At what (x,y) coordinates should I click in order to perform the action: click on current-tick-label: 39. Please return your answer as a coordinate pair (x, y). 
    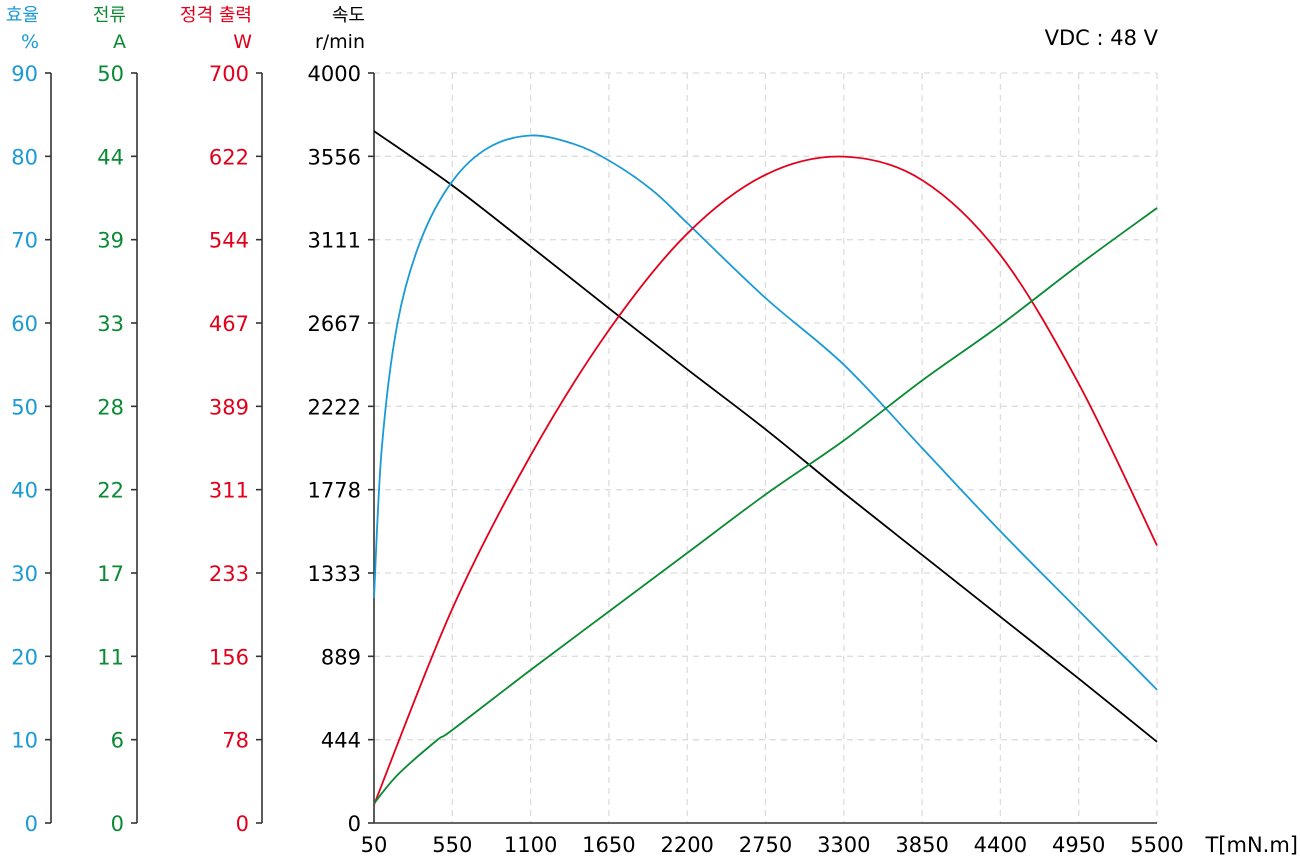
    Looking at the image, I should click on (110, 241).